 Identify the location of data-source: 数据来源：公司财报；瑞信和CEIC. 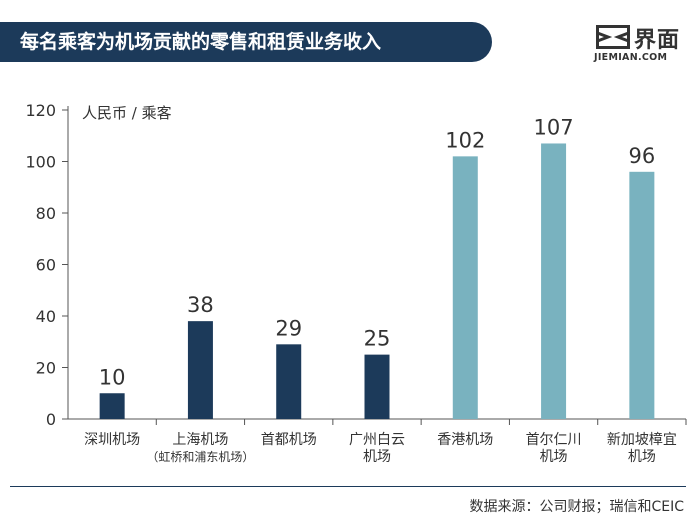
(576, 507).